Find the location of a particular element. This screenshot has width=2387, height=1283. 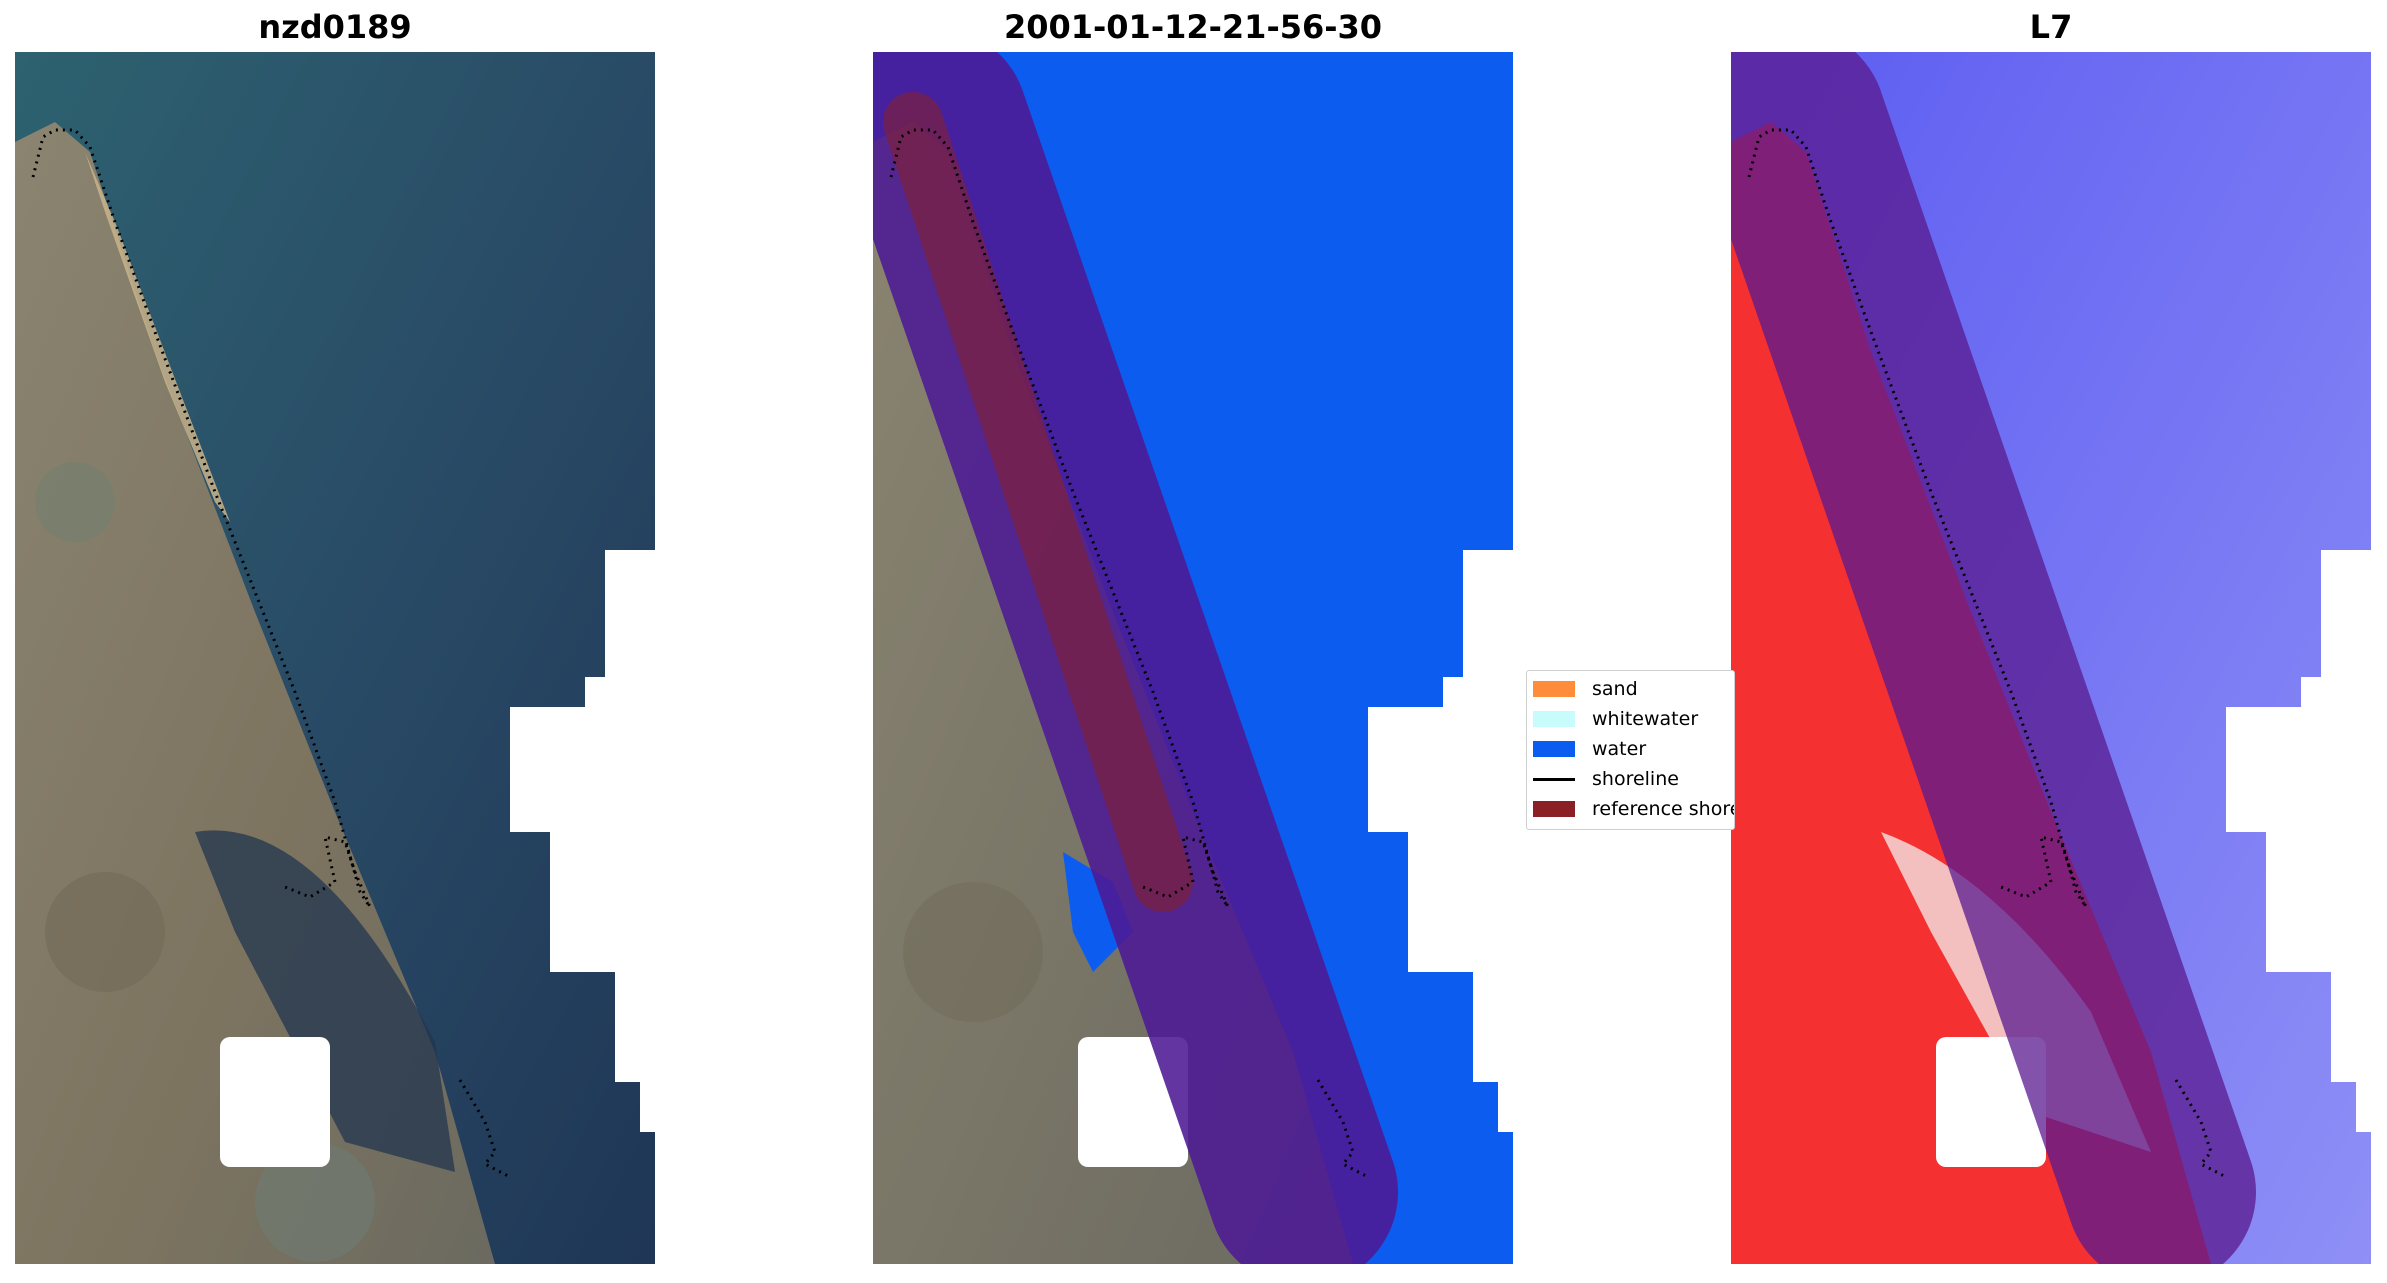

panel-title-rgb: nzd0189 is located at coordinates (335, 27).